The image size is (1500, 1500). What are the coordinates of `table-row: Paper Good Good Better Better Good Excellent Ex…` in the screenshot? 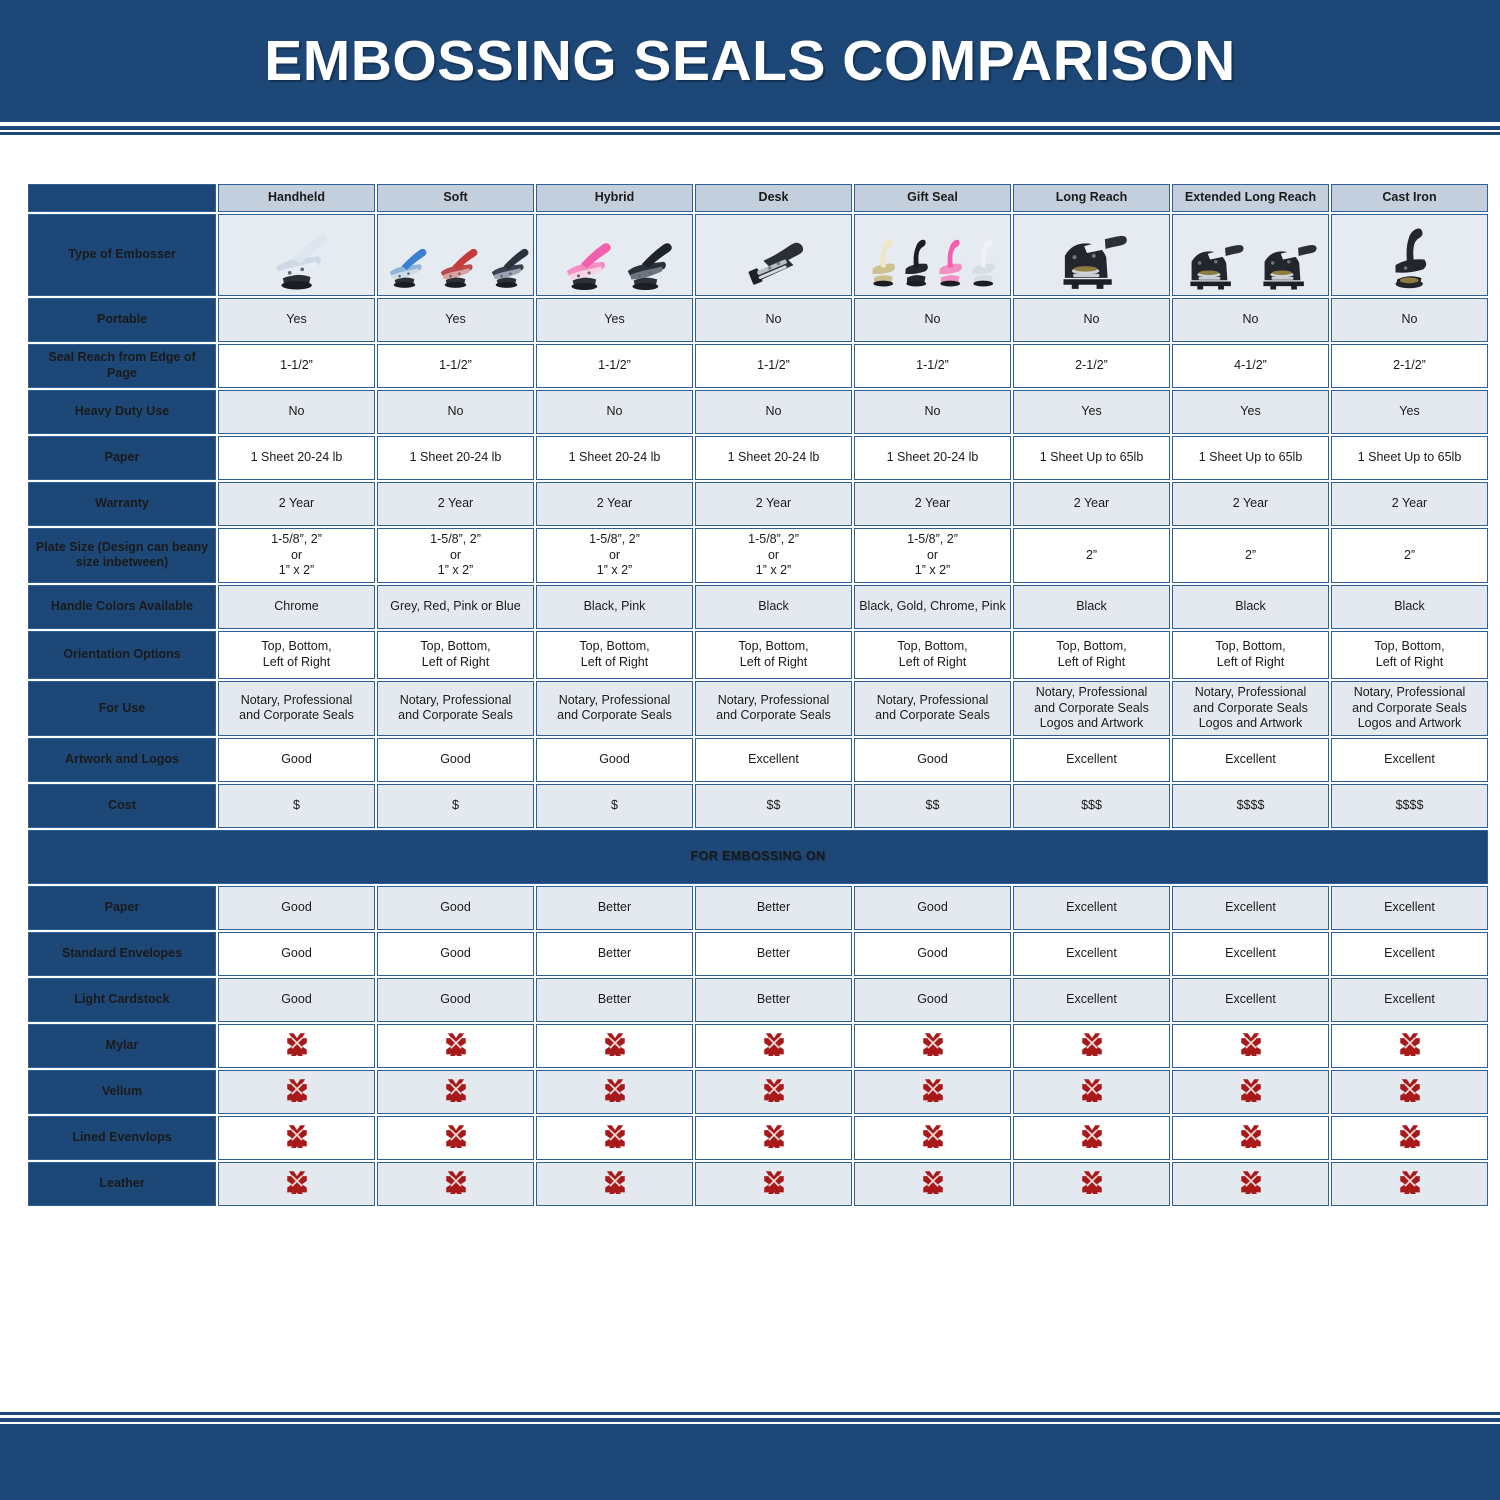 It's located at (758, 907).